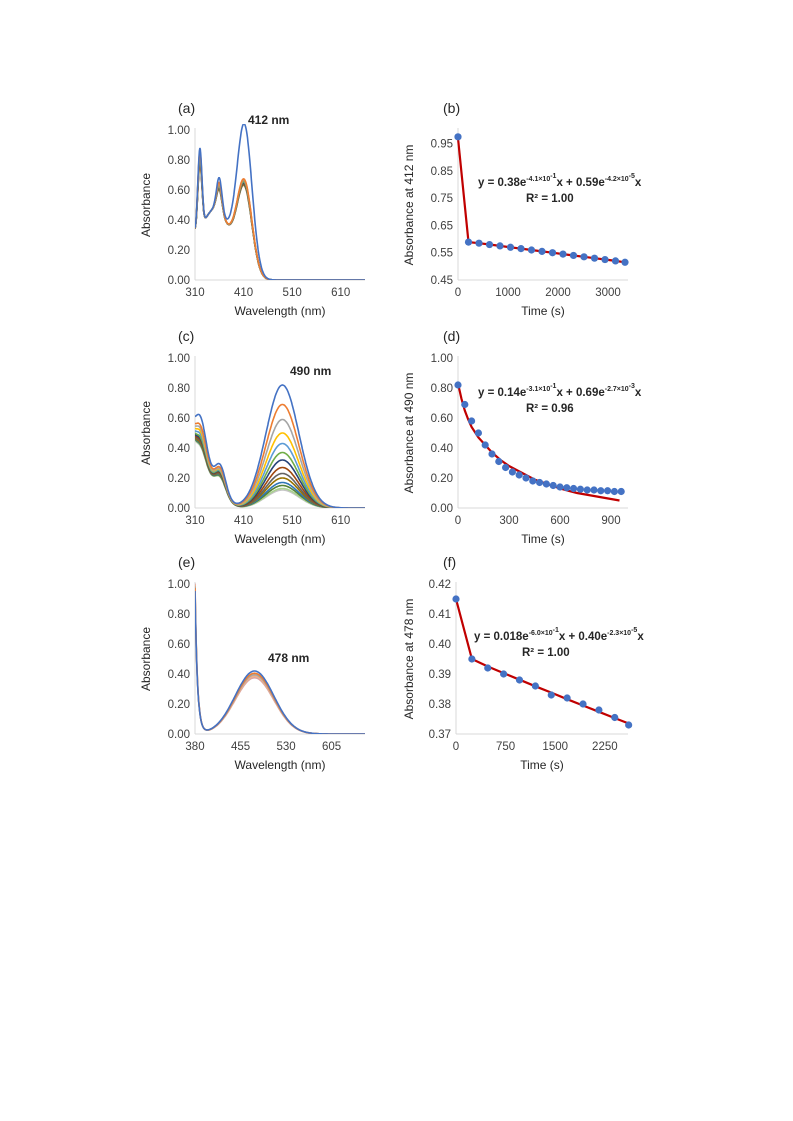 Image resolution: width=793 pixels, height=1121 pixels. What do you see at coordinates (559, 635) in the screenshot?
I see `fit-equation: y = 0.018e-6.0×10-1x + 0.40e-2.3×10-5x` at bounding box center [559, 635].